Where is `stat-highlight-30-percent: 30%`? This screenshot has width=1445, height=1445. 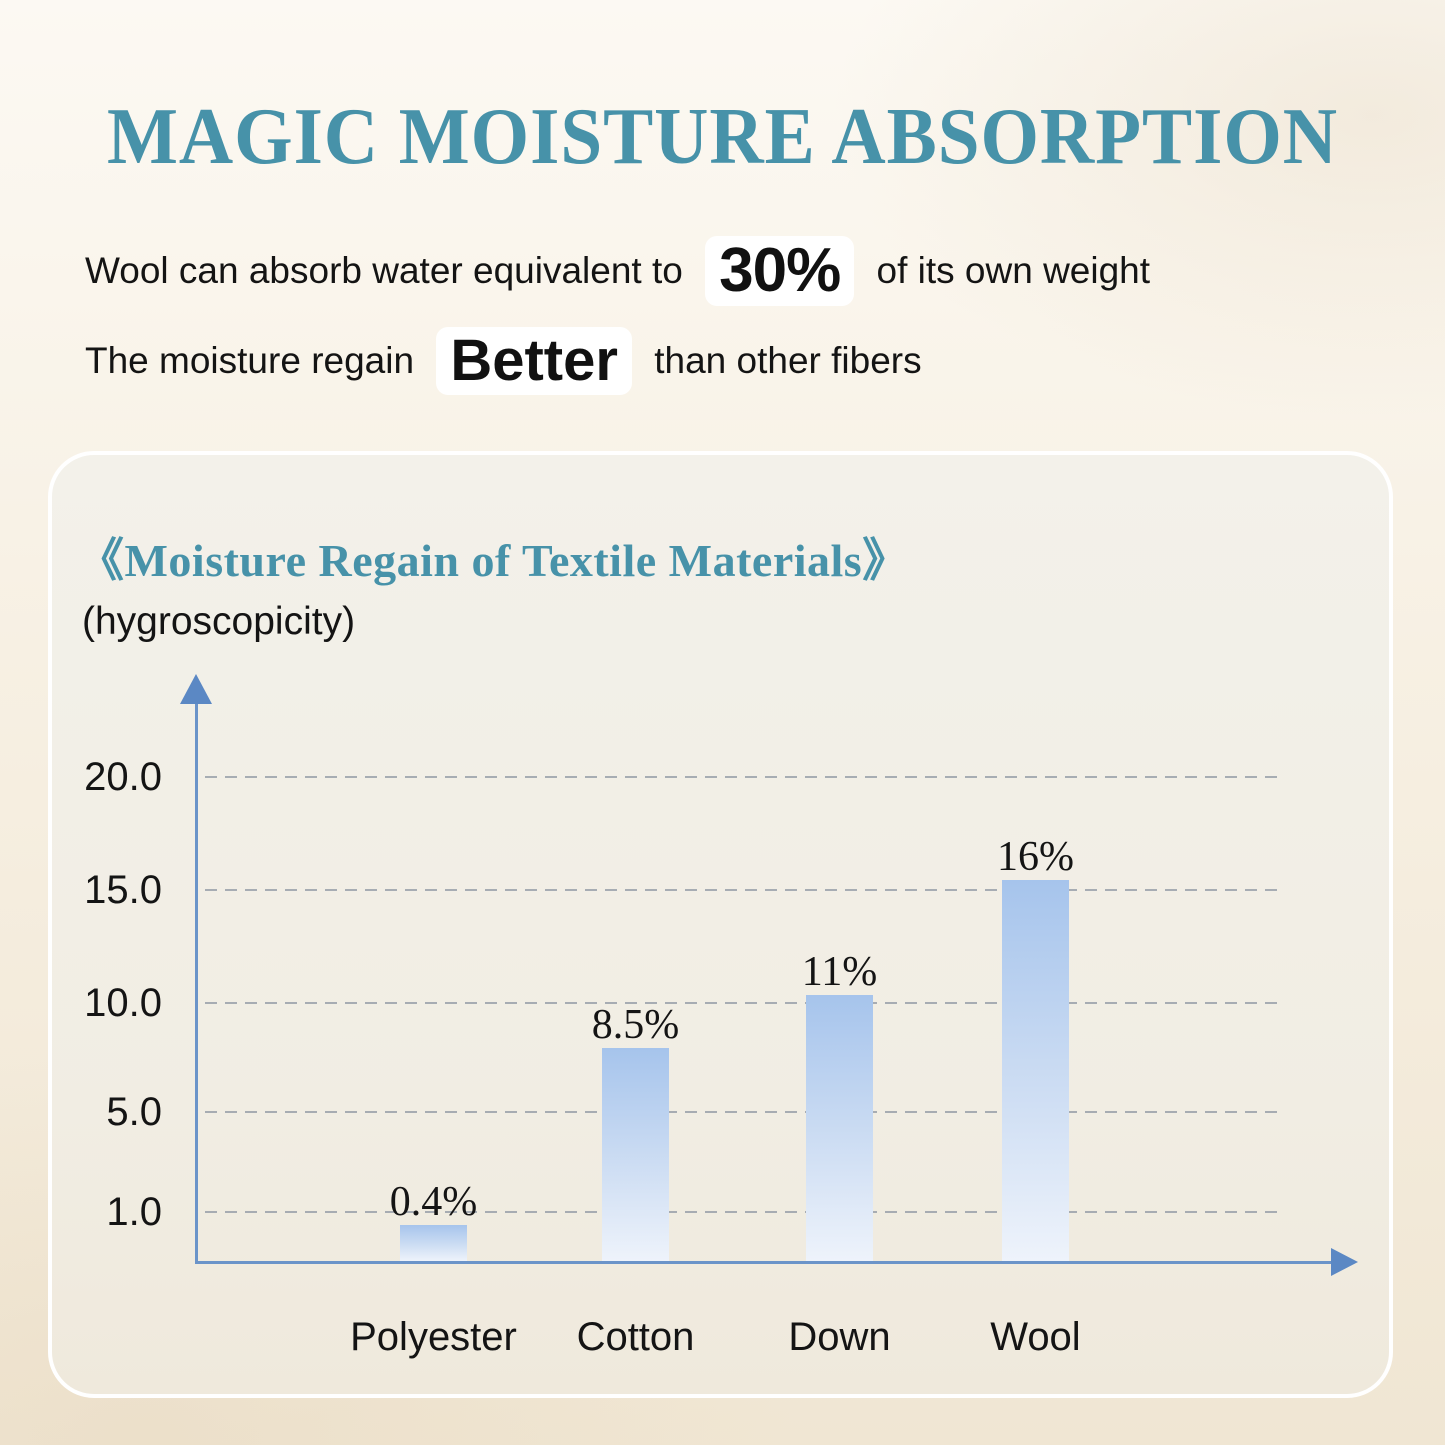 stat-highlight-30-percent: 30% is located at coordinates (780, 271).